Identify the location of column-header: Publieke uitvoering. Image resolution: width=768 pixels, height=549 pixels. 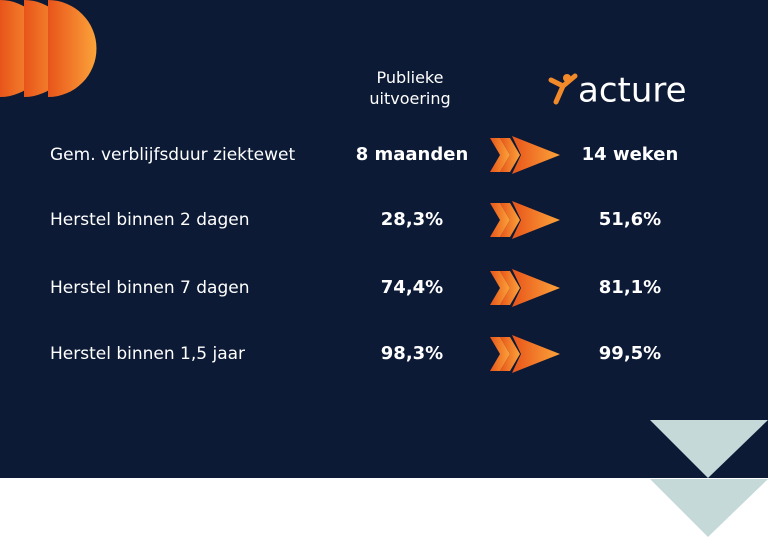
(409, 88).